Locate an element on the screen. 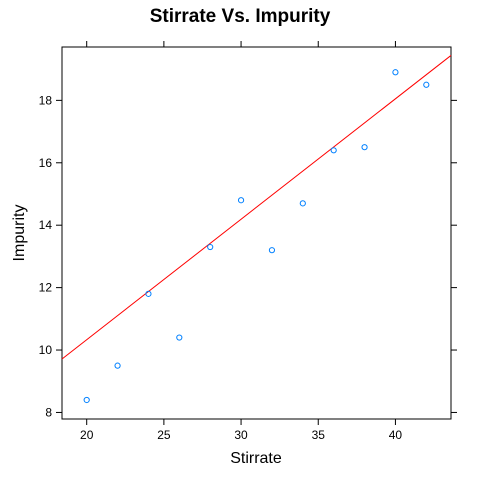 The width and height of the screenshot is (480, 480). y-tick-label: 18 is located at coordinates (46, 100).